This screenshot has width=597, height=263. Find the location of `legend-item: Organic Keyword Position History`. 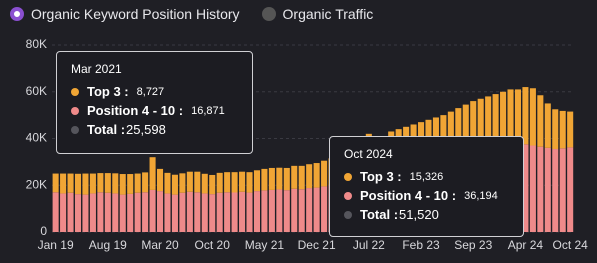

legend-item: Organic Keyword Position History is located at coordinates (125, 14).